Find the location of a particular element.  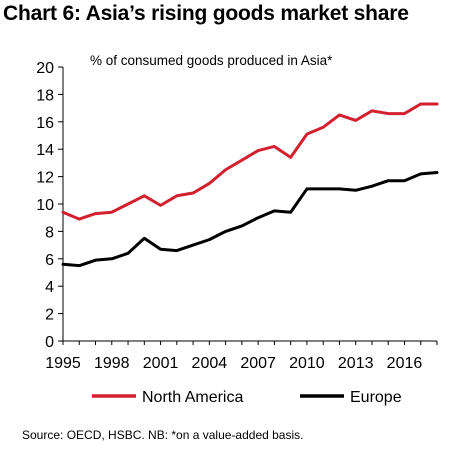

legend-label-europe: Europe is located at coordinates (376, 397).